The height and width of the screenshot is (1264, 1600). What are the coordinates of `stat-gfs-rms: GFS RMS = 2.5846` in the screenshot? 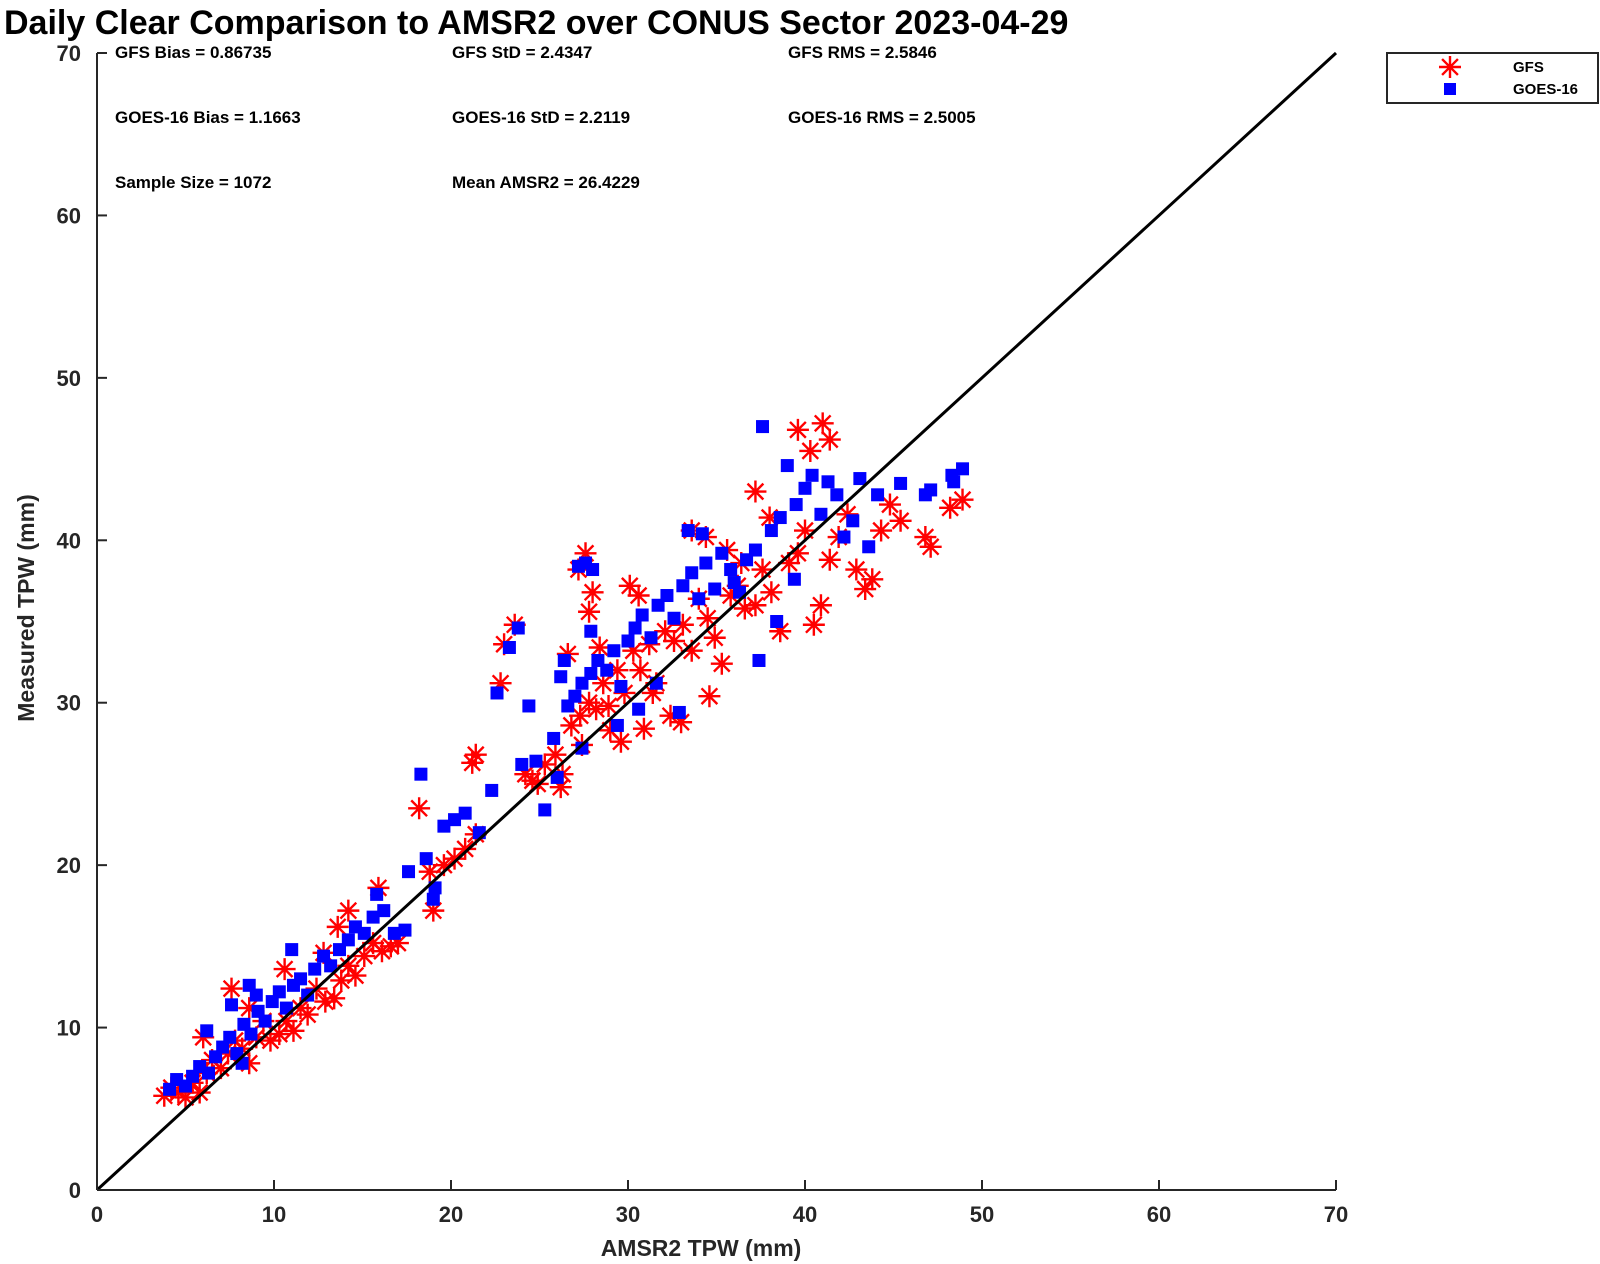 It's located at (862, 52).